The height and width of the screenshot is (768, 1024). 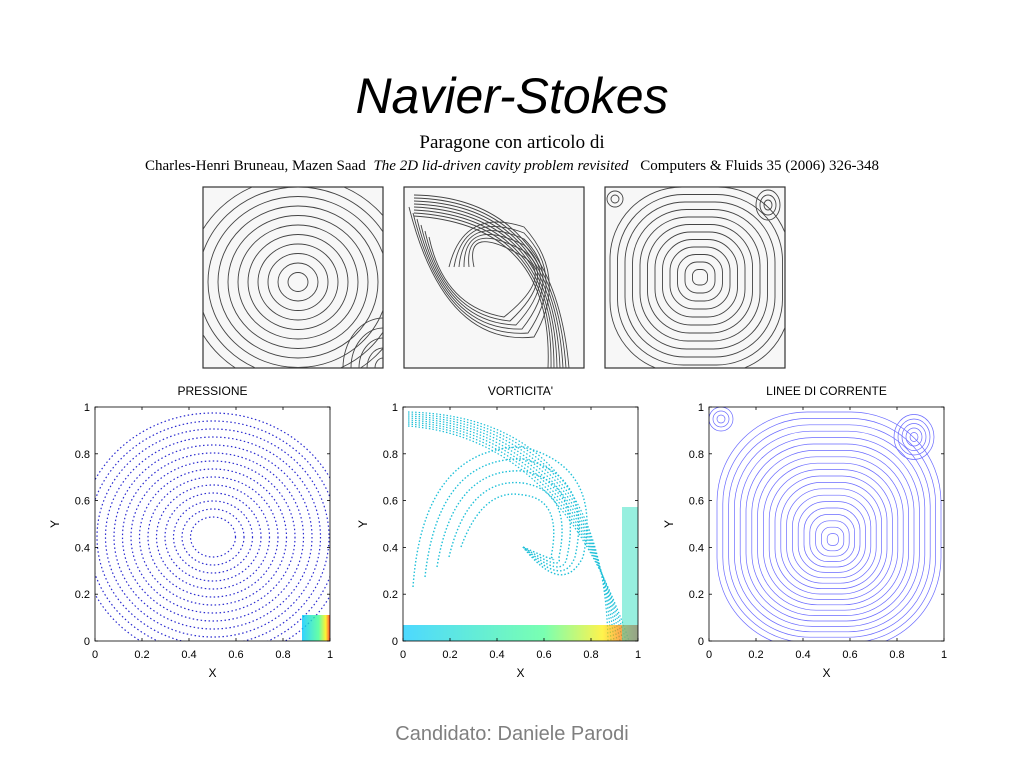 What do you see at coordinates (520, 391) in the screenshot?
I see `plot-title: VORTICITA'` at bounding box center [520, 391].